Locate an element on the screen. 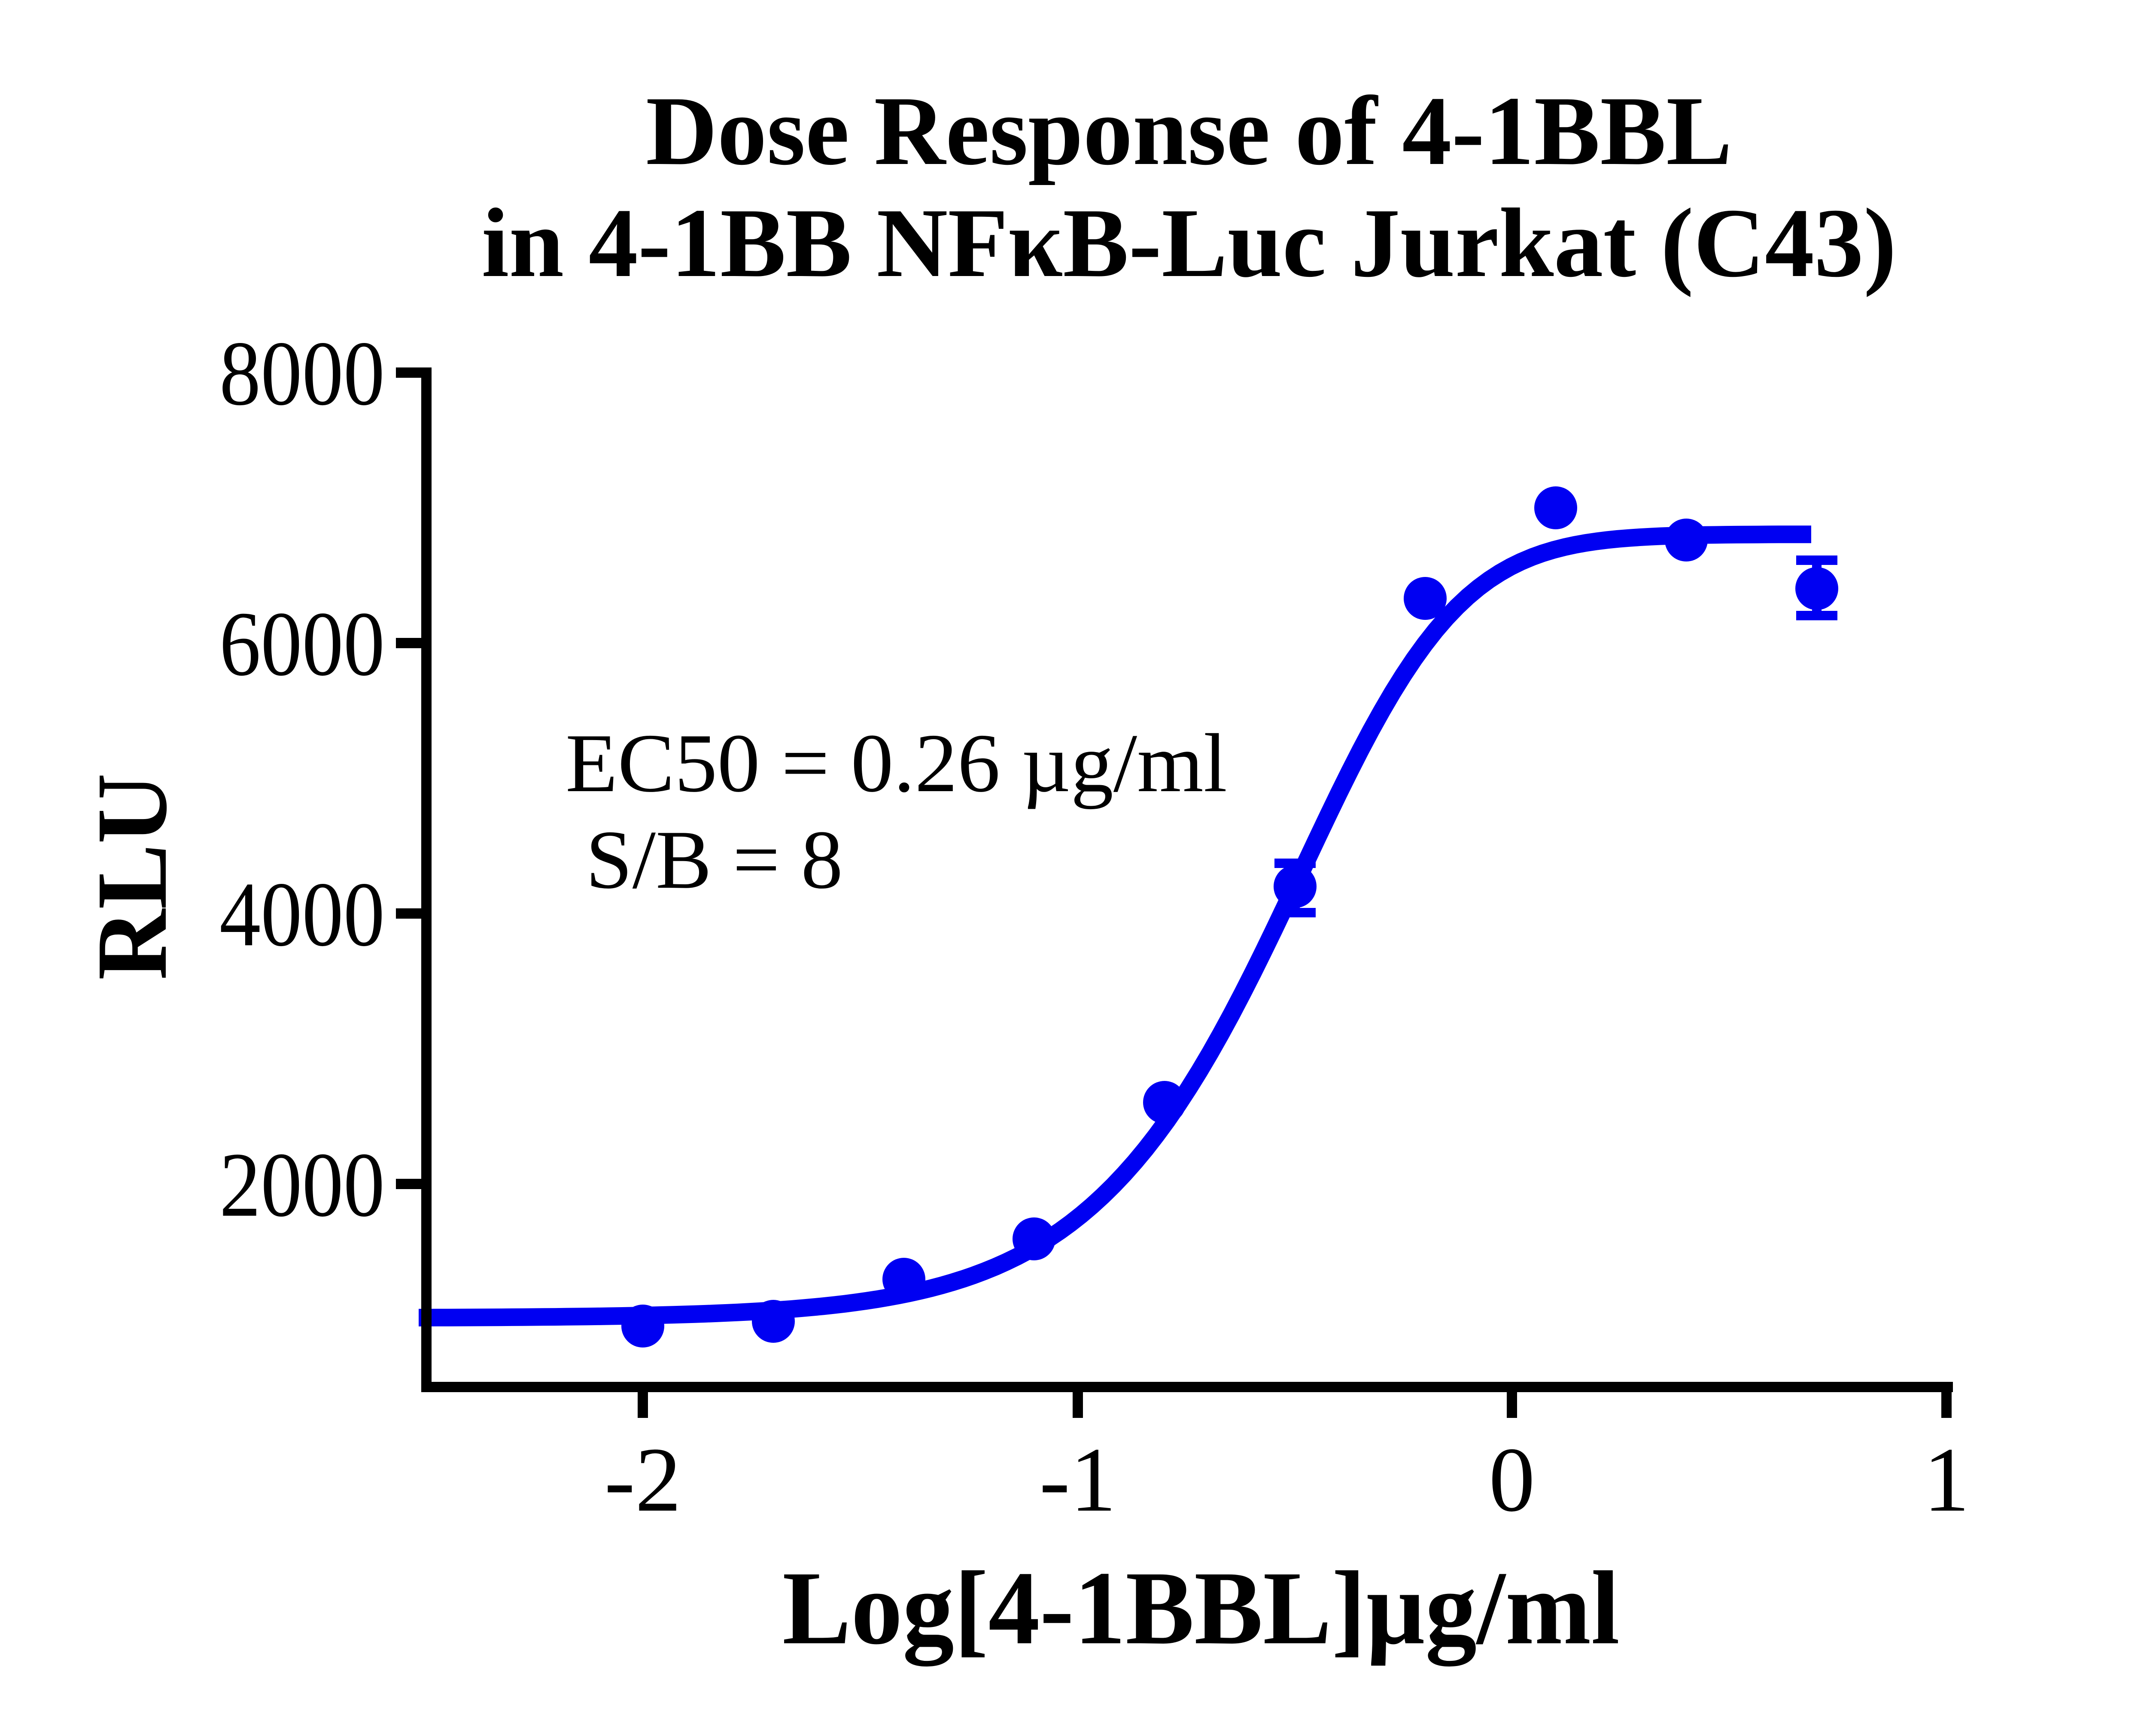 The height and width of the screenshot is (1736, 2147). svg-text: RLU is located at coordinates (132, 876).